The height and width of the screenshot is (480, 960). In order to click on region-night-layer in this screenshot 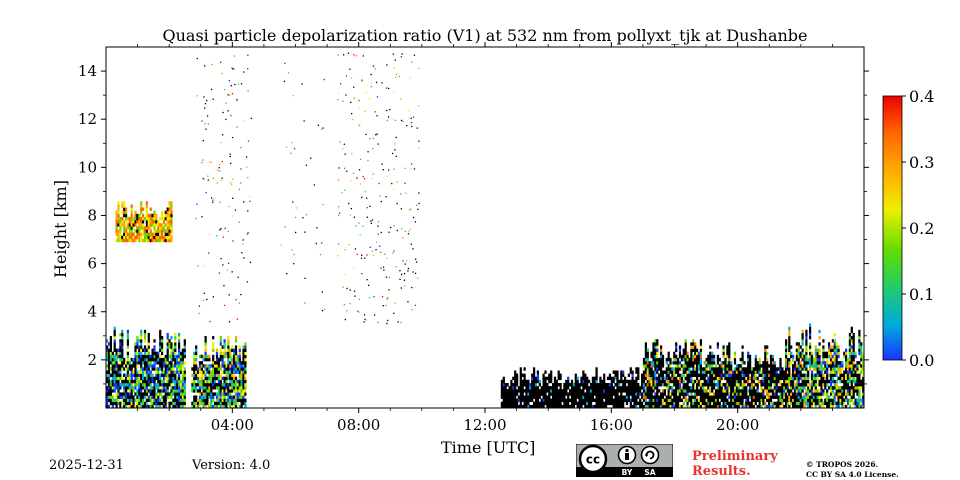, I will do `click(826, 365)`.